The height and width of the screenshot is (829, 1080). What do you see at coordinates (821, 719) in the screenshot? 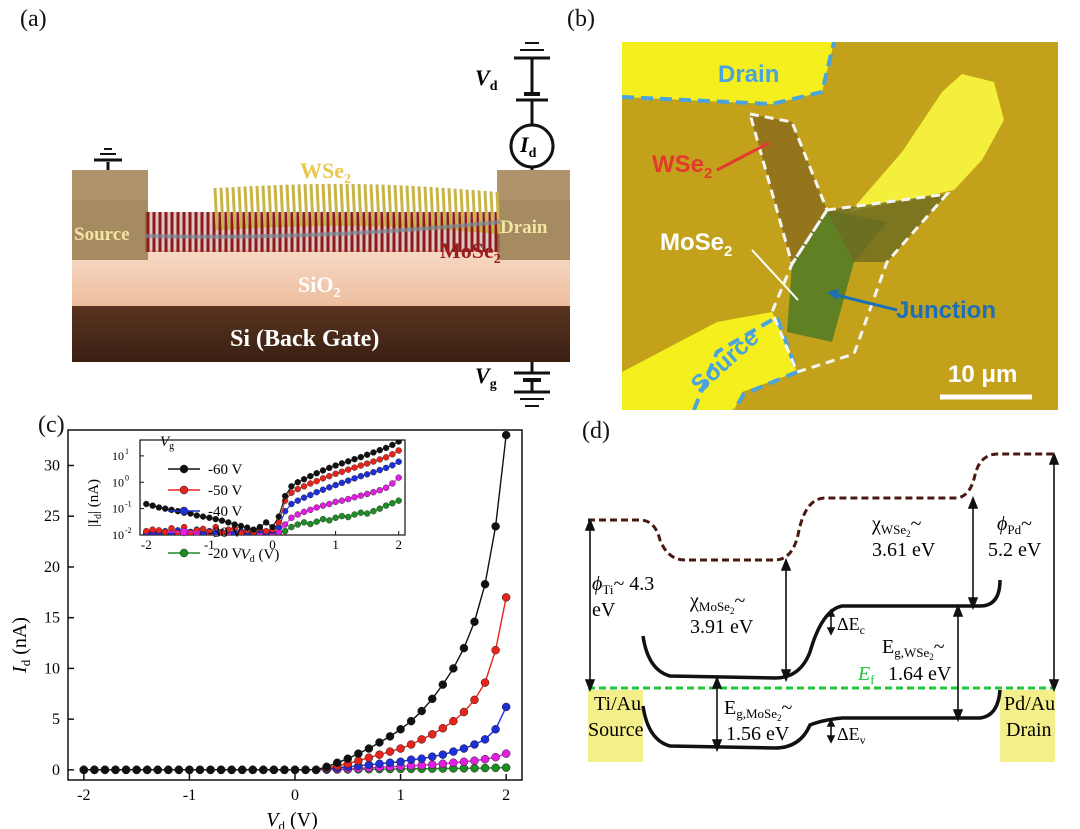
I see `valence-band` at bounding box center [821, 719].